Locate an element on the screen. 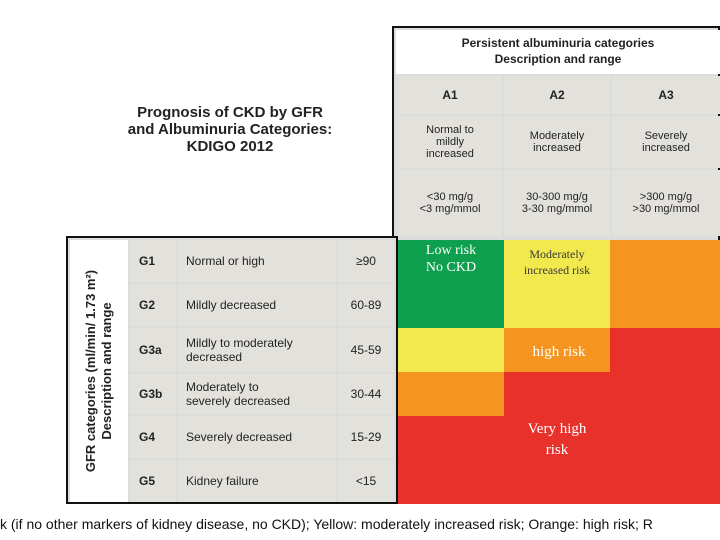 The height and width of the screenshot is (540, 720). gfr-desc-g4: Severely decreased is located at coordinates (257, 437).